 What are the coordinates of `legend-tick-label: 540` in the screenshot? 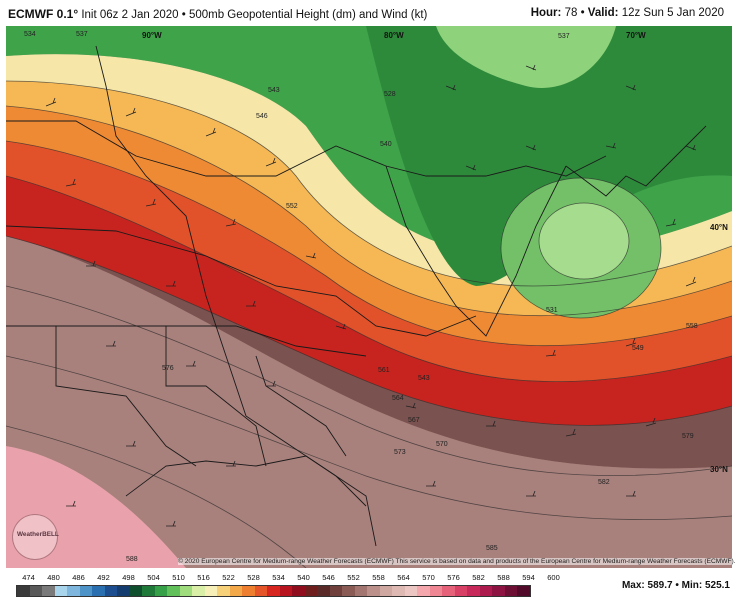 It's located at (303, 577).